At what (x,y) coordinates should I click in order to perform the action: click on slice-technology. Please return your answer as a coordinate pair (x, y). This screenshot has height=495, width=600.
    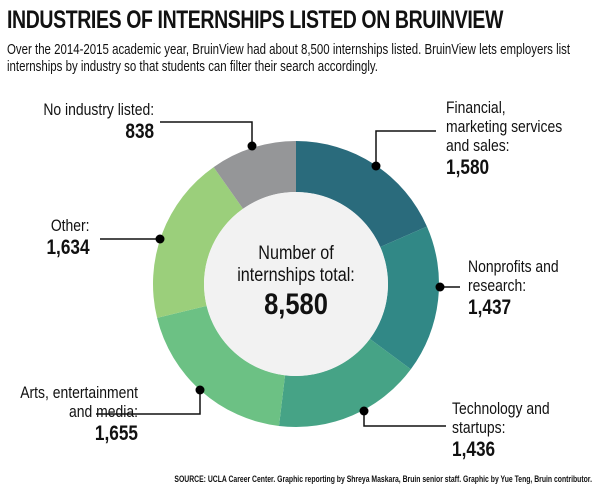
    Looking at the image, I should click on (344, 382).